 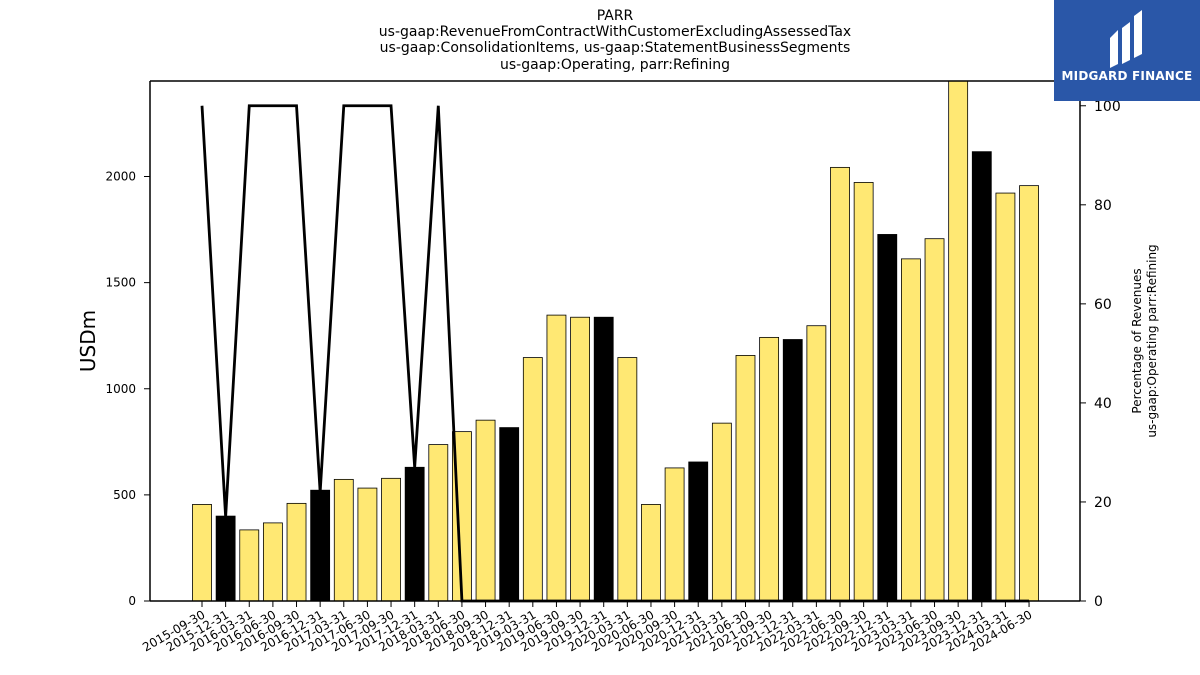 I want to click on logo-text: MIDGARD FINANCE, so click(x=1127, y=76).